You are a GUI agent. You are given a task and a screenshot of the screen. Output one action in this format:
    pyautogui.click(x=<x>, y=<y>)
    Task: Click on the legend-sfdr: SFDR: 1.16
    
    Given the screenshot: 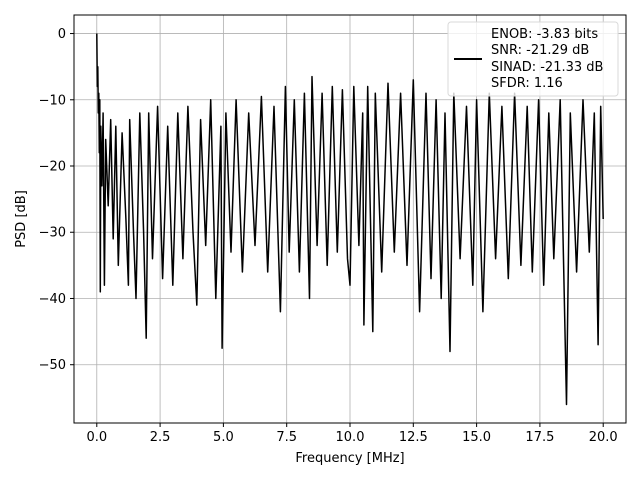 What is the action you would take?
    pyautogui.click(x=527, y=83)
    